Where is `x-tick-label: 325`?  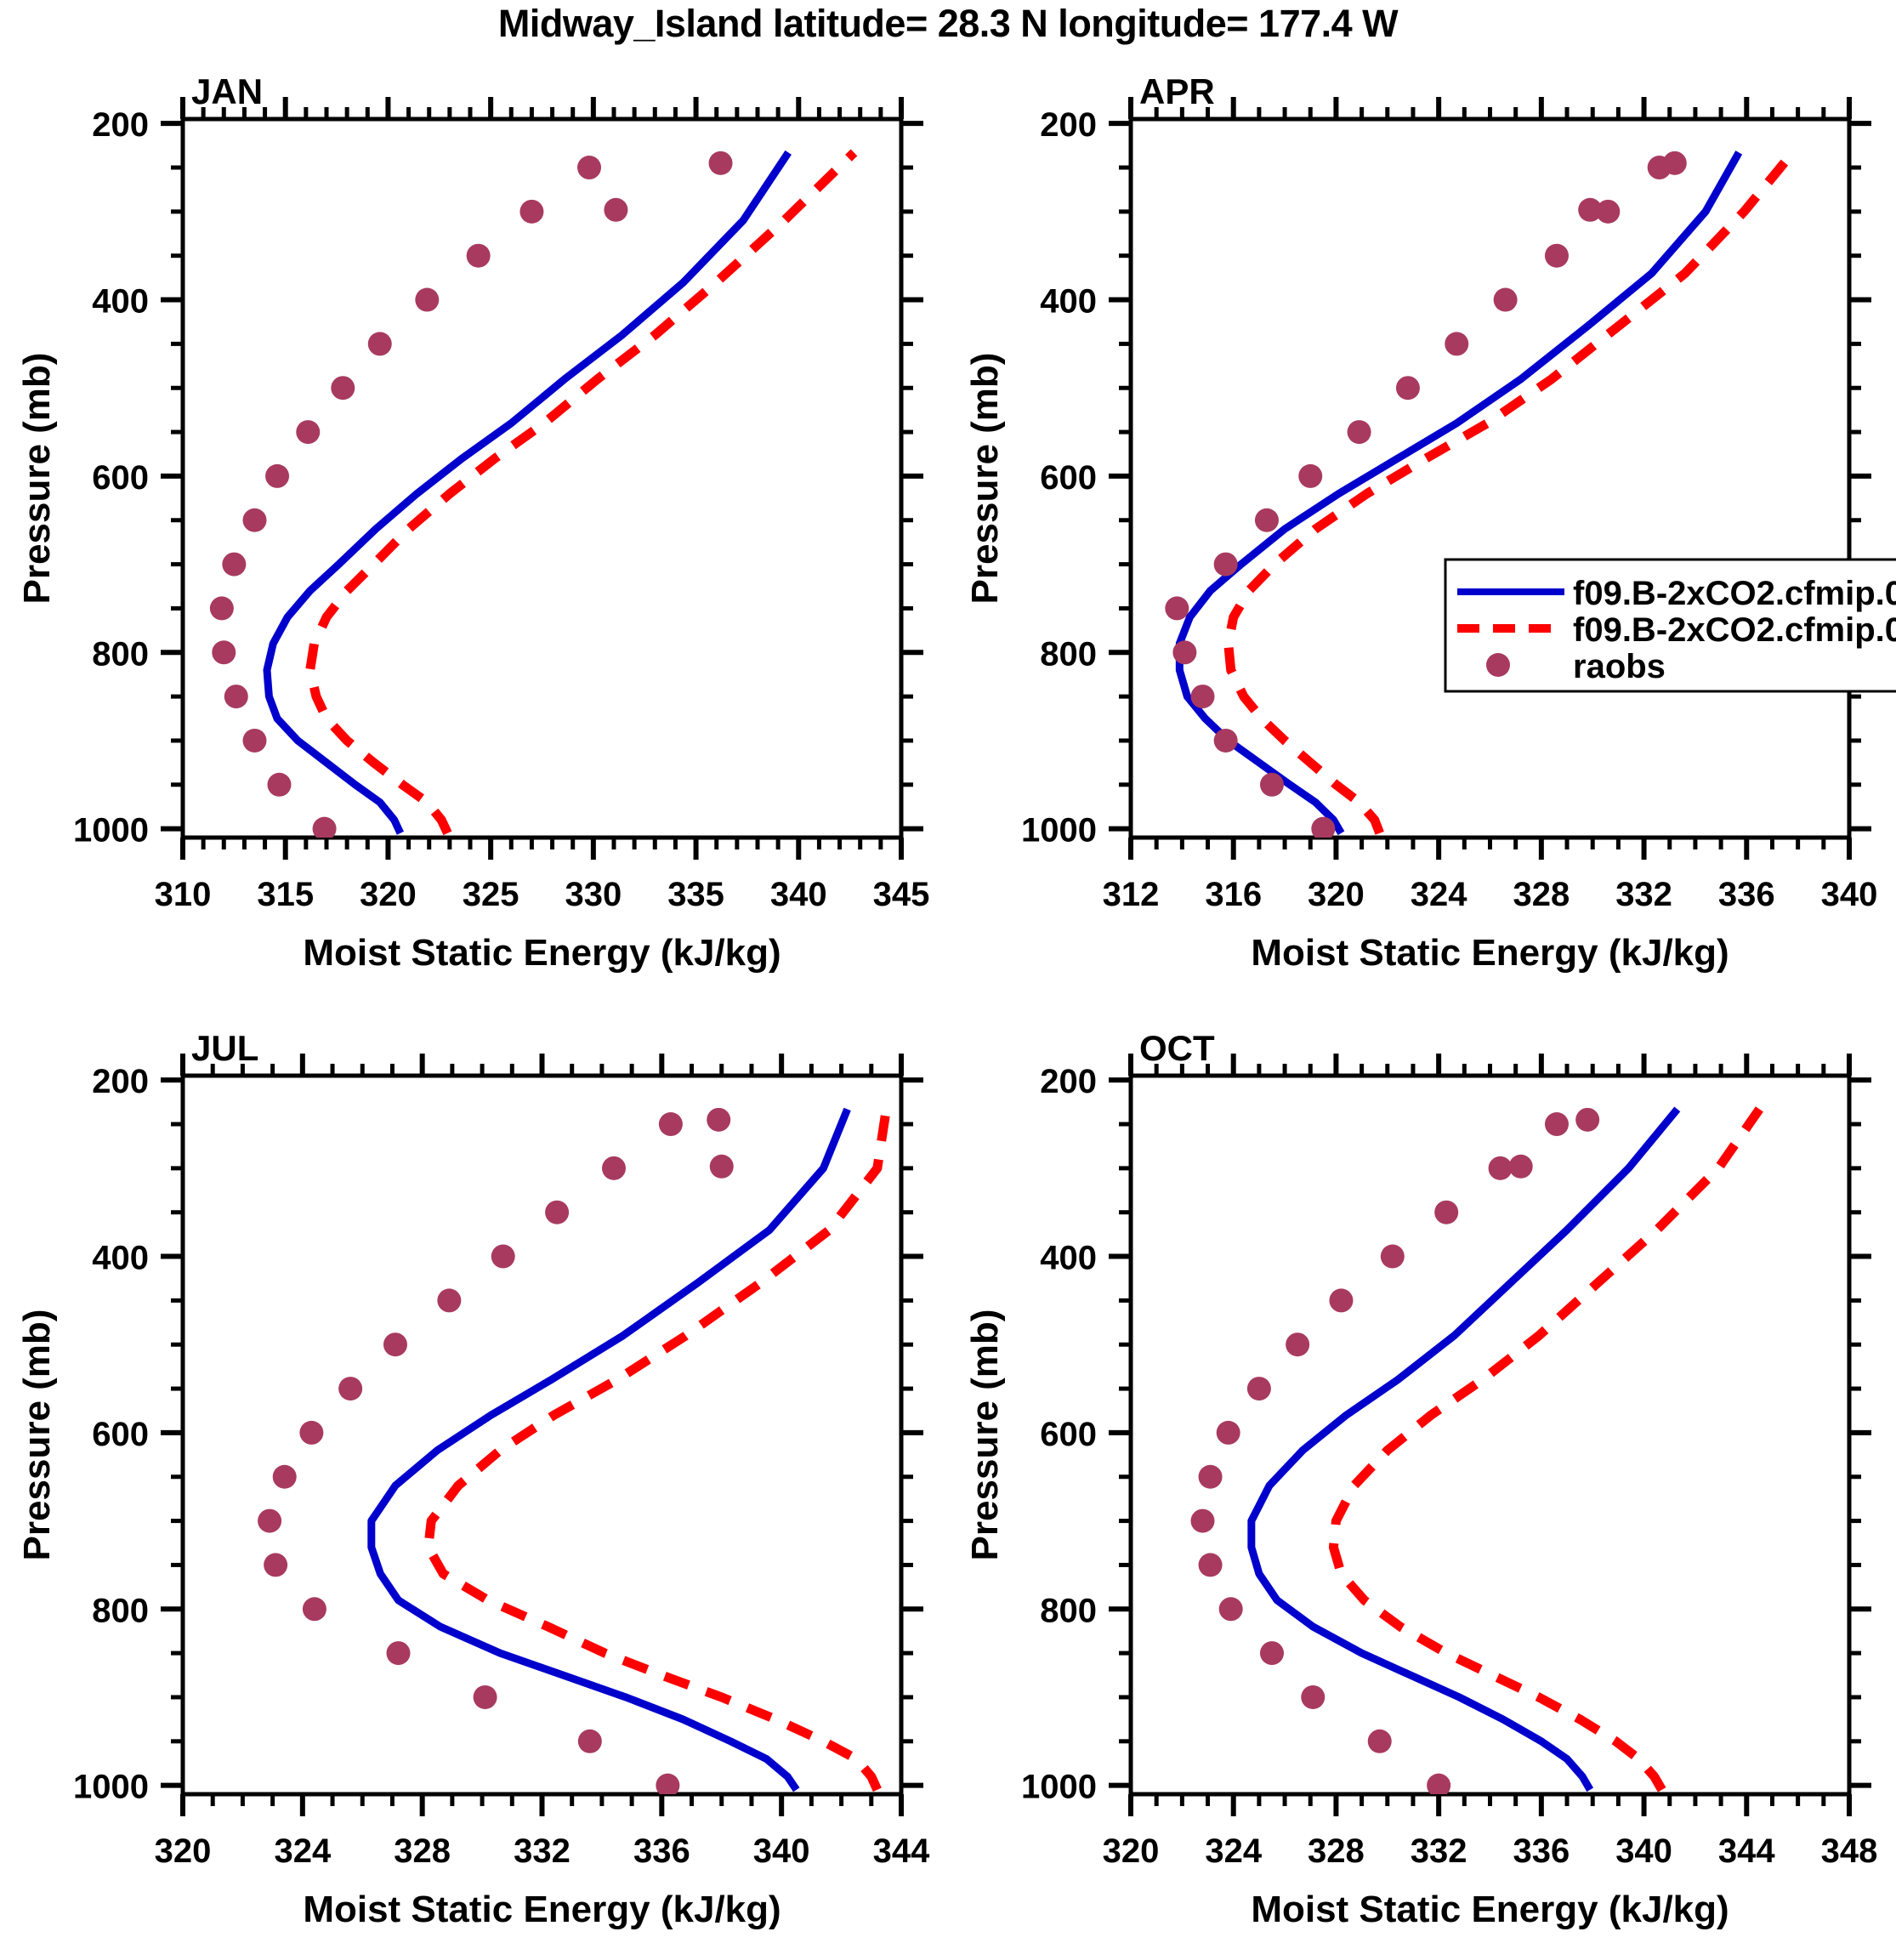 x-tick-label: 325 is located at coordinates (491, 894).